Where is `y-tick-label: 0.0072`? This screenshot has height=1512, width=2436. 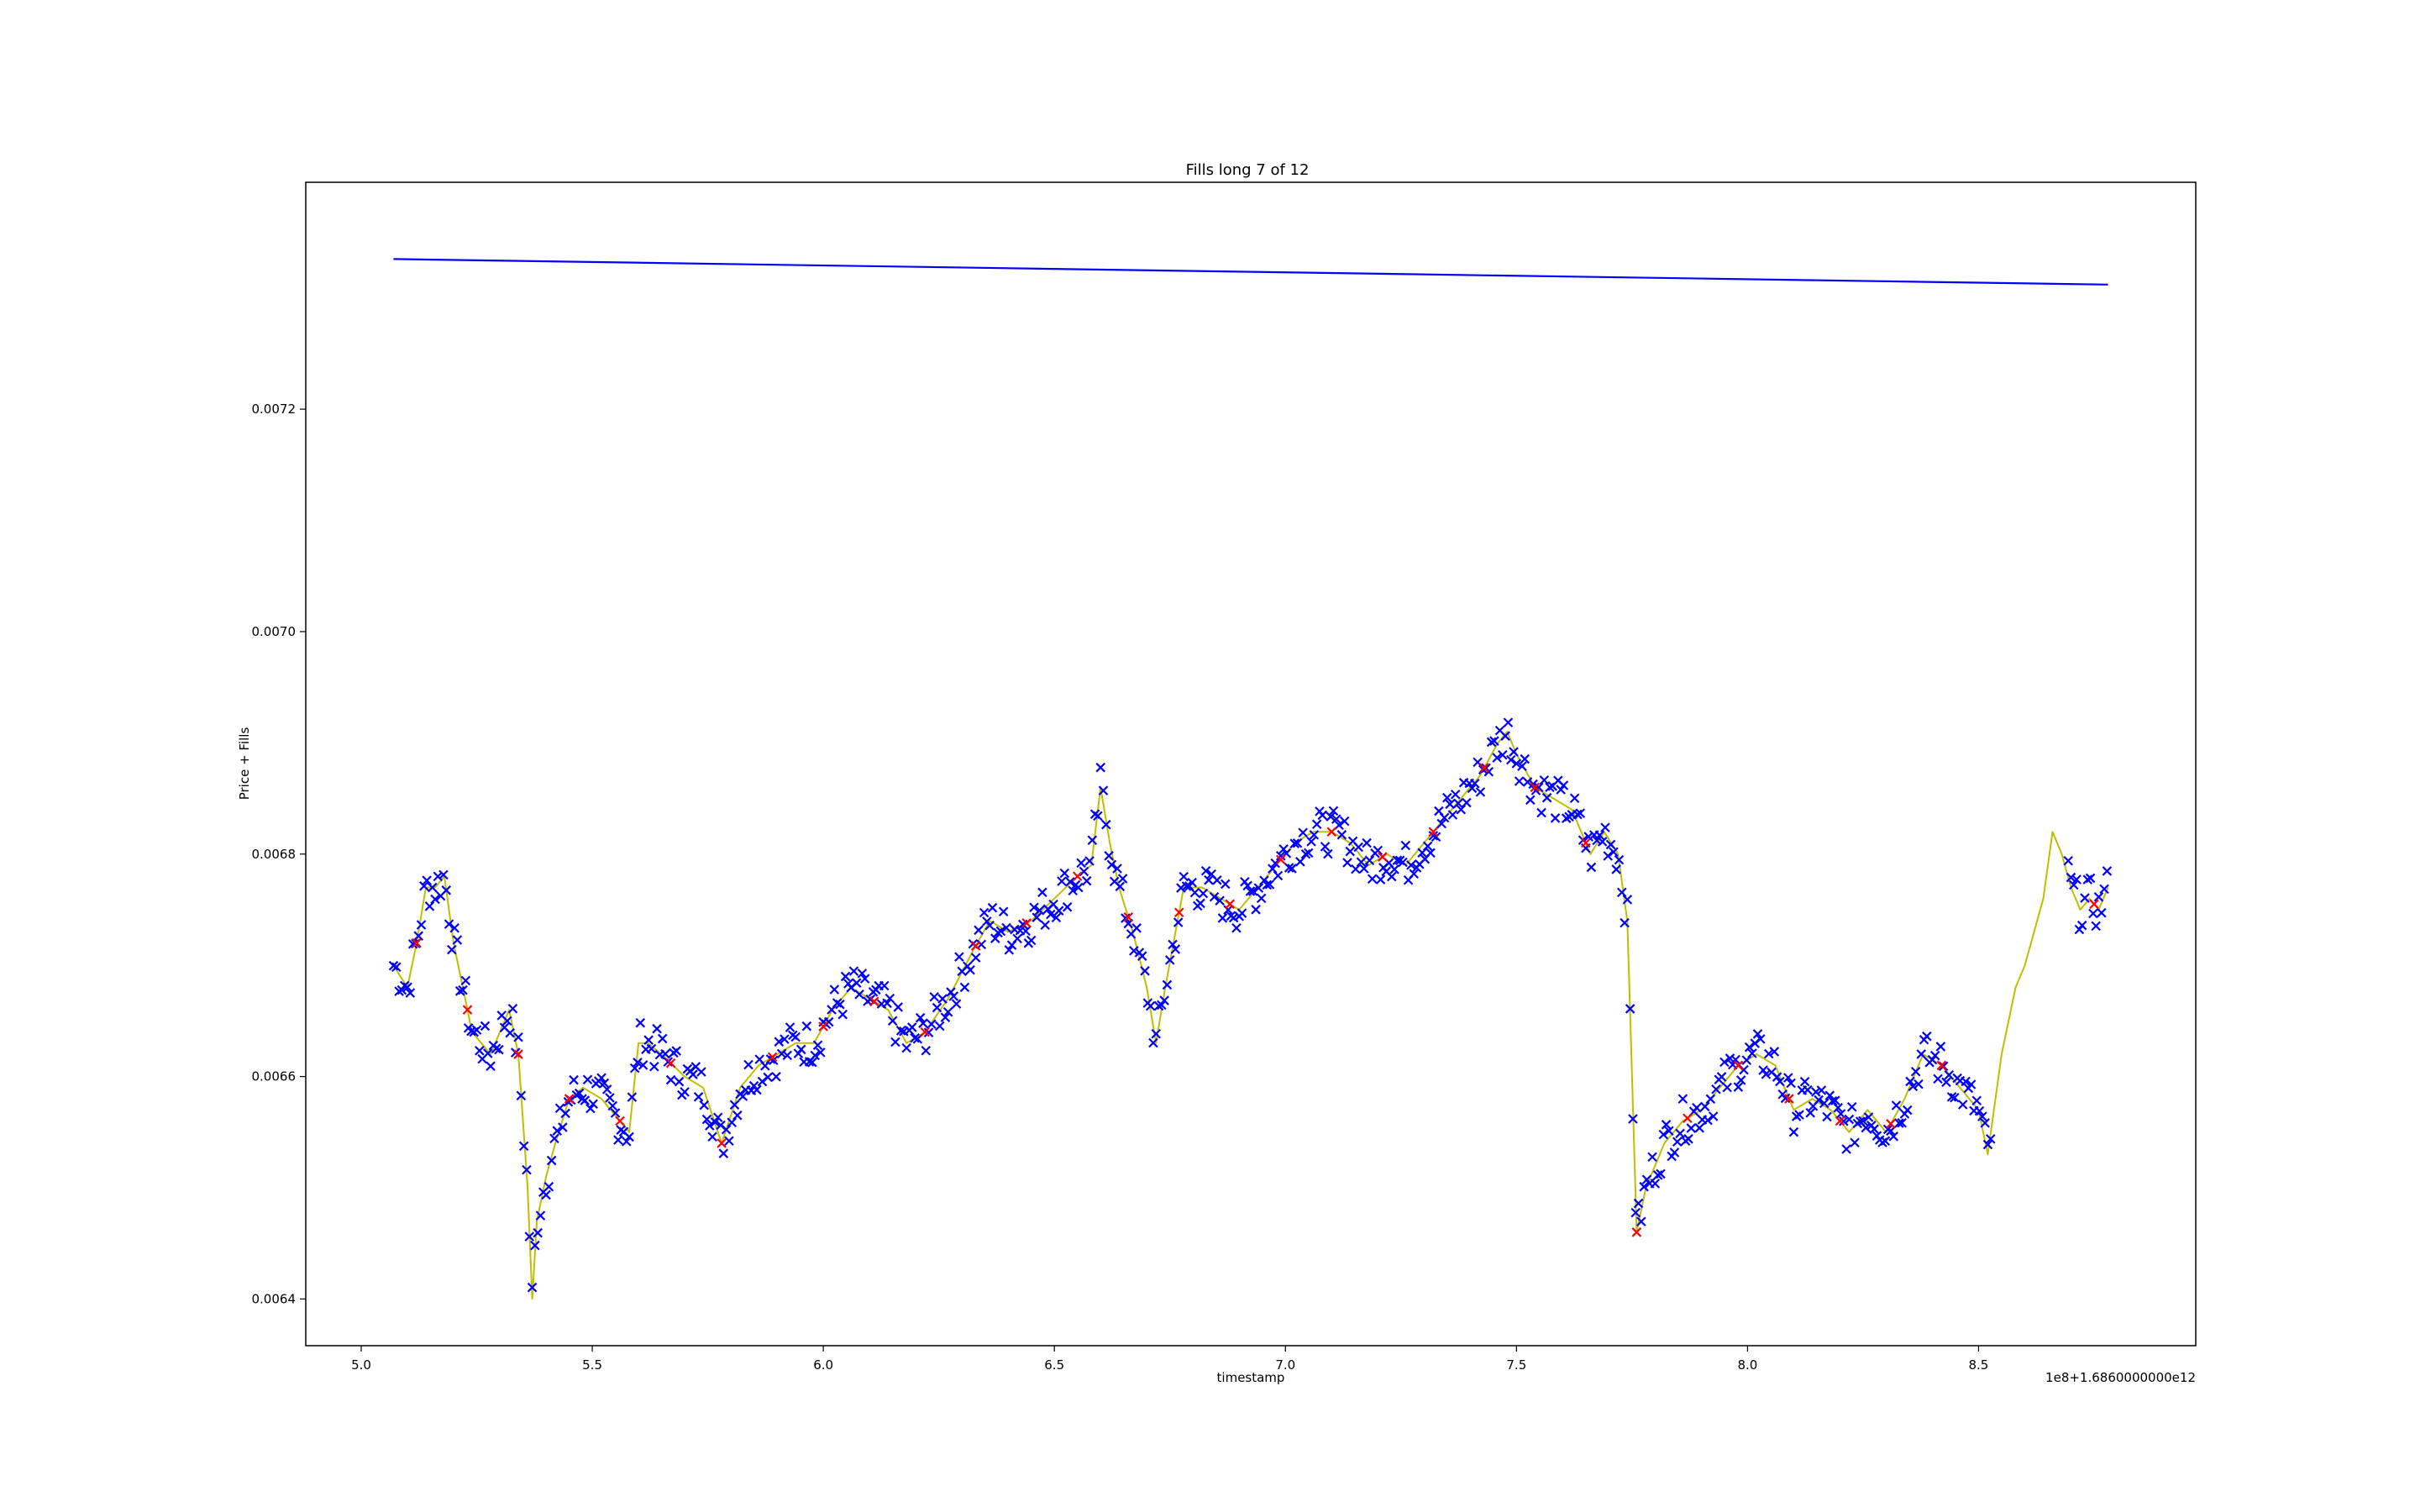
y-tick-label: 0.0072 is located at coordinates (274, 409).